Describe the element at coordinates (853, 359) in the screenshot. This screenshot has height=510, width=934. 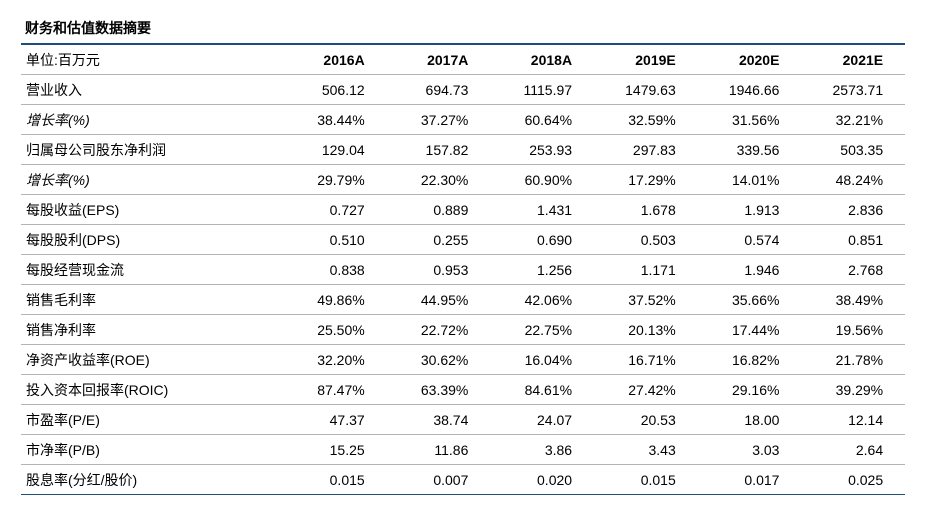
I see `table-cell: 21.78%` at that location.